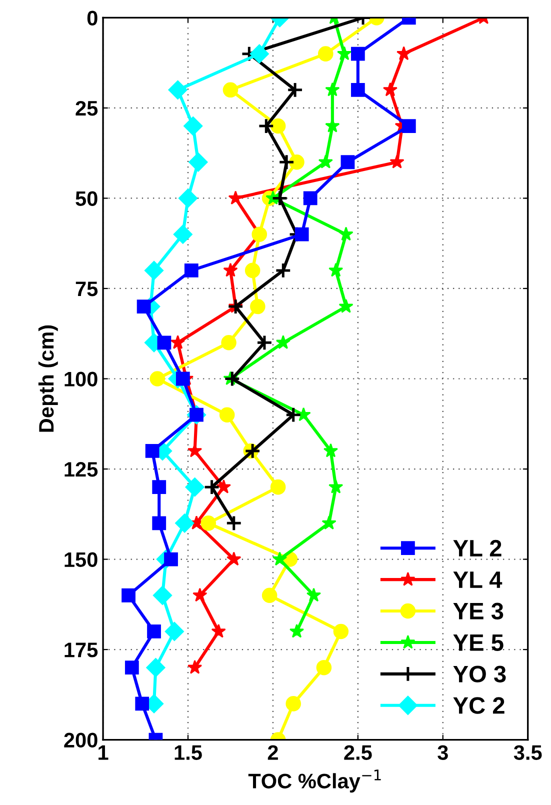 This screenshot has height=805, width=551. I want to click on y-tick-label: 50, so click(87, 198).